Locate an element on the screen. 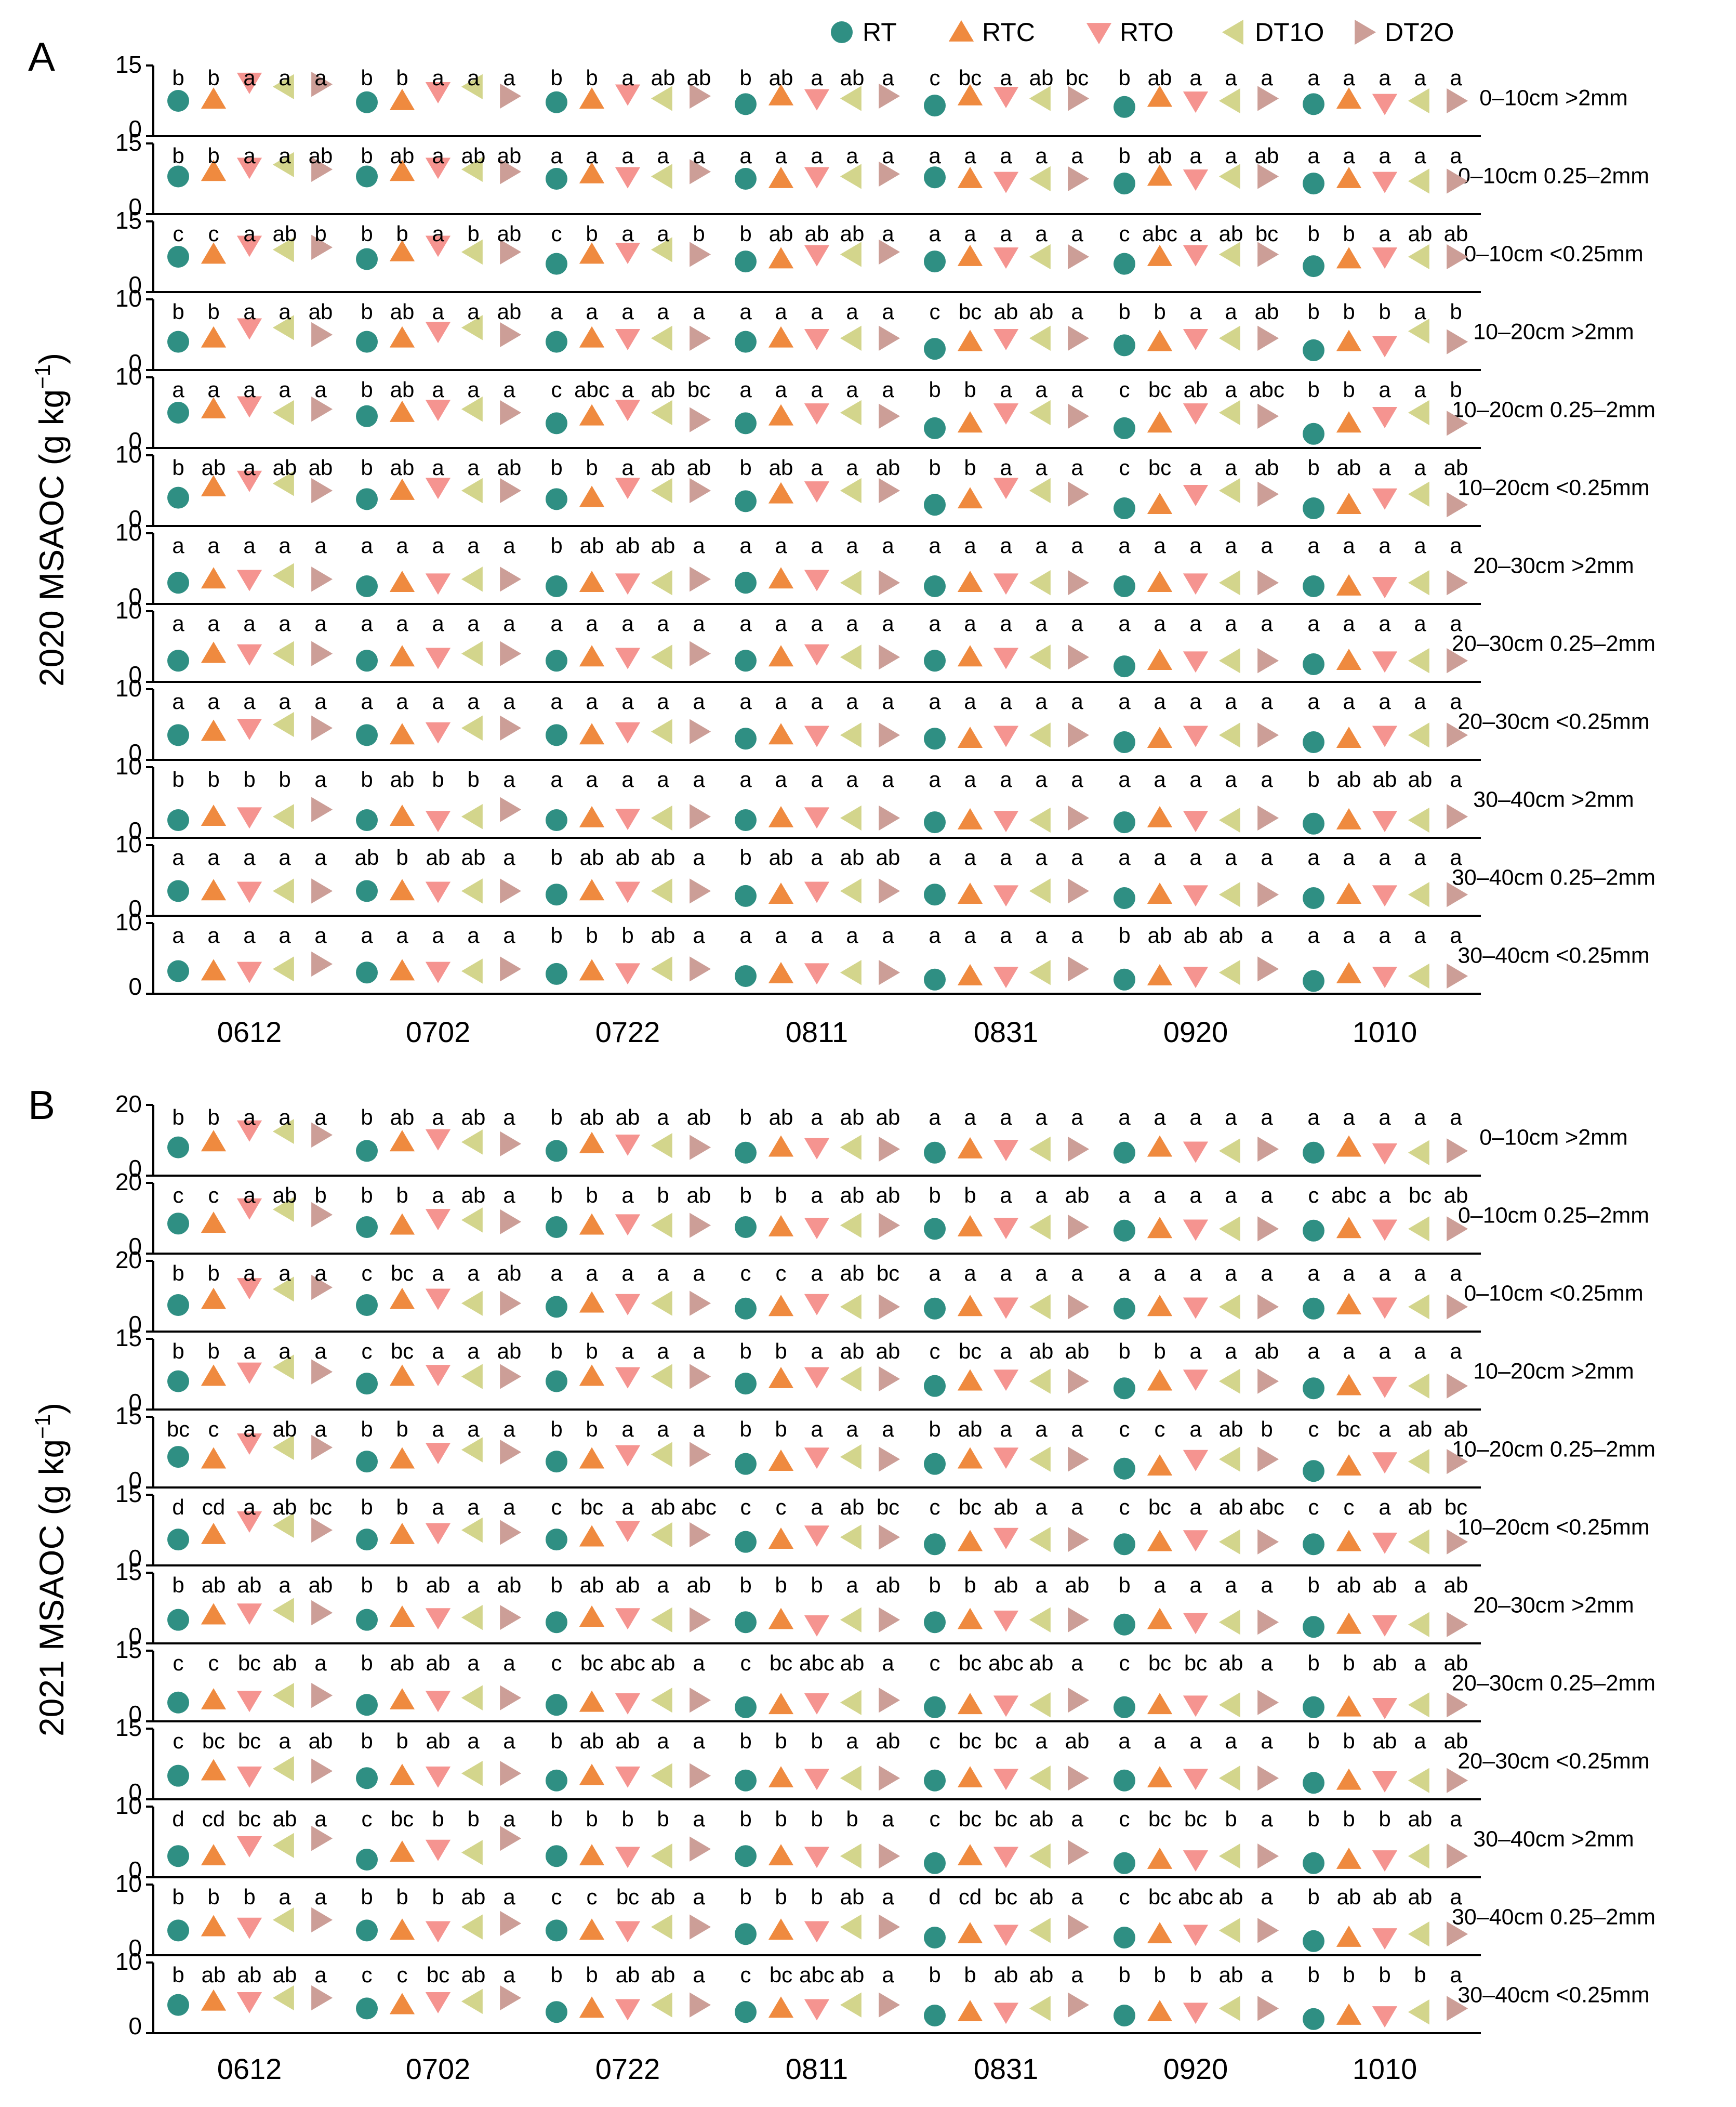 This screenshot has height=2107, width=1736. triangle-right-icon is located at coordinates (1365, 32).